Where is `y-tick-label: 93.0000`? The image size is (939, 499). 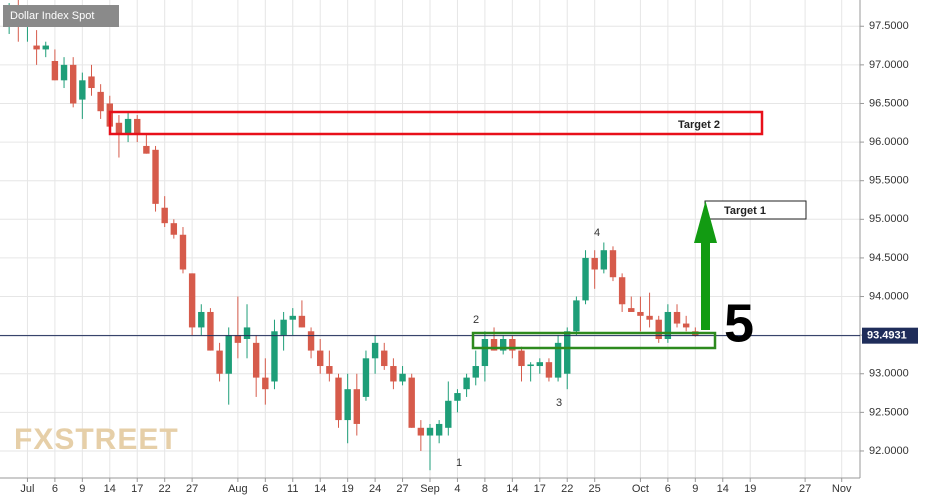
y-tick-label: 93.0000 is located at coordinates (889, 374).